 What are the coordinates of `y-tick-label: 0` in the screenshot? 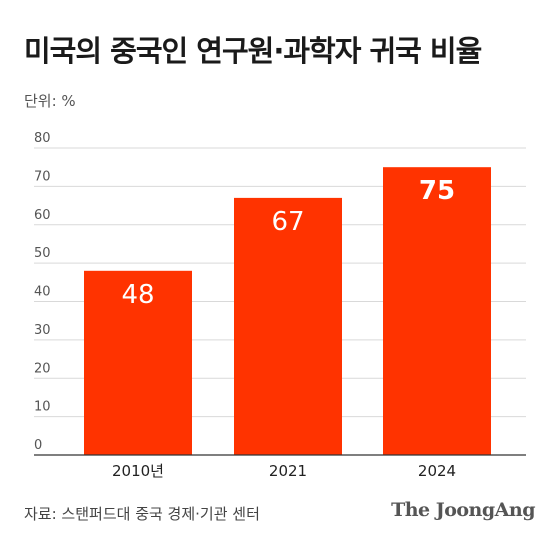 It's located at (38, 445).